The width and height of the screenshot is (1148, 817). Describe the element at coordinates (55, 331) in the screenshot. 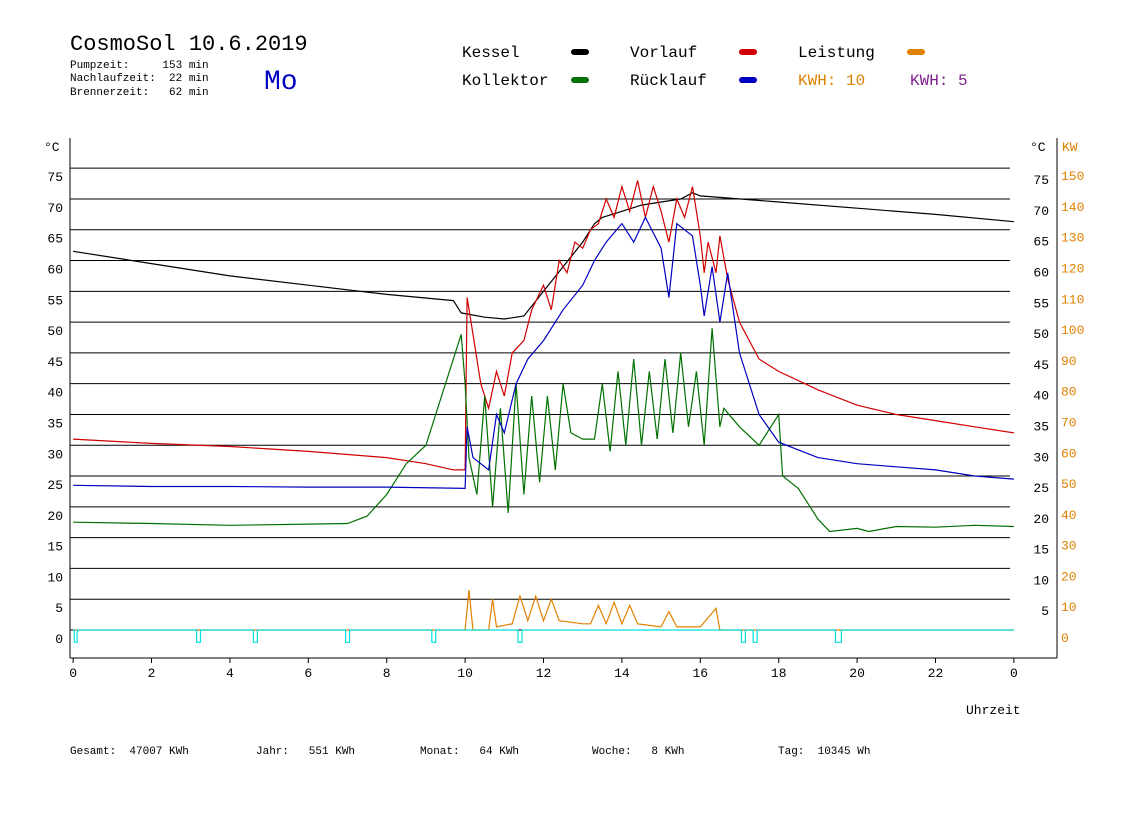

I see `y-tick-label: 50` at that location.